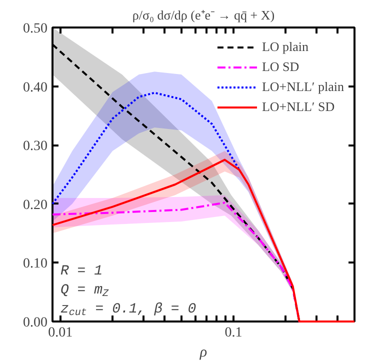  I want to click on y-tick-label: 0.30, so click(35, 146).